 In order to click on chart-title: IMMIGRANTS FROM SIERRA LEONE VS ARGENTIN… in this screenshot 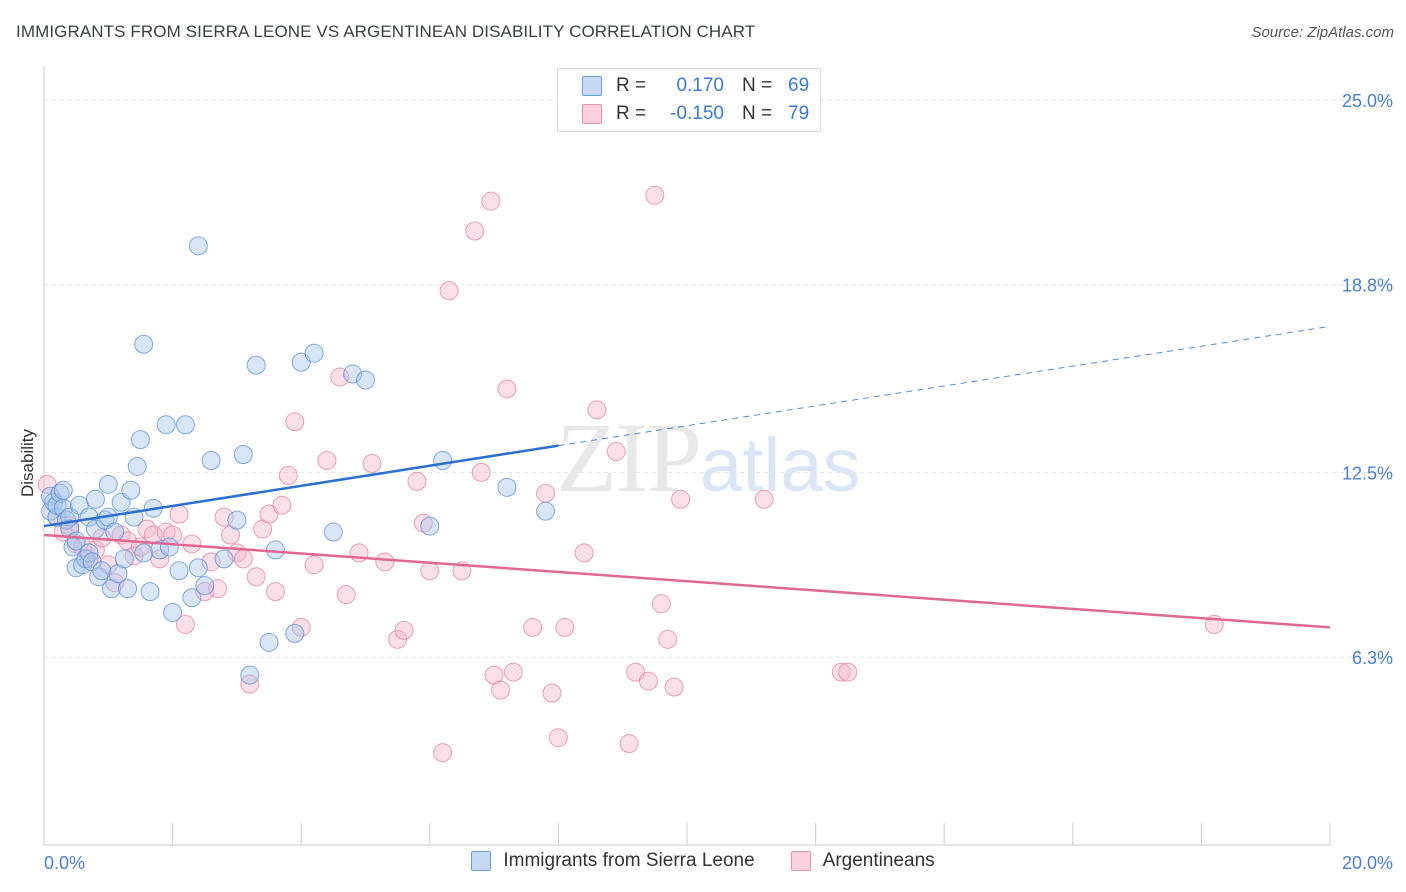, I will do `click(386, 31)`.